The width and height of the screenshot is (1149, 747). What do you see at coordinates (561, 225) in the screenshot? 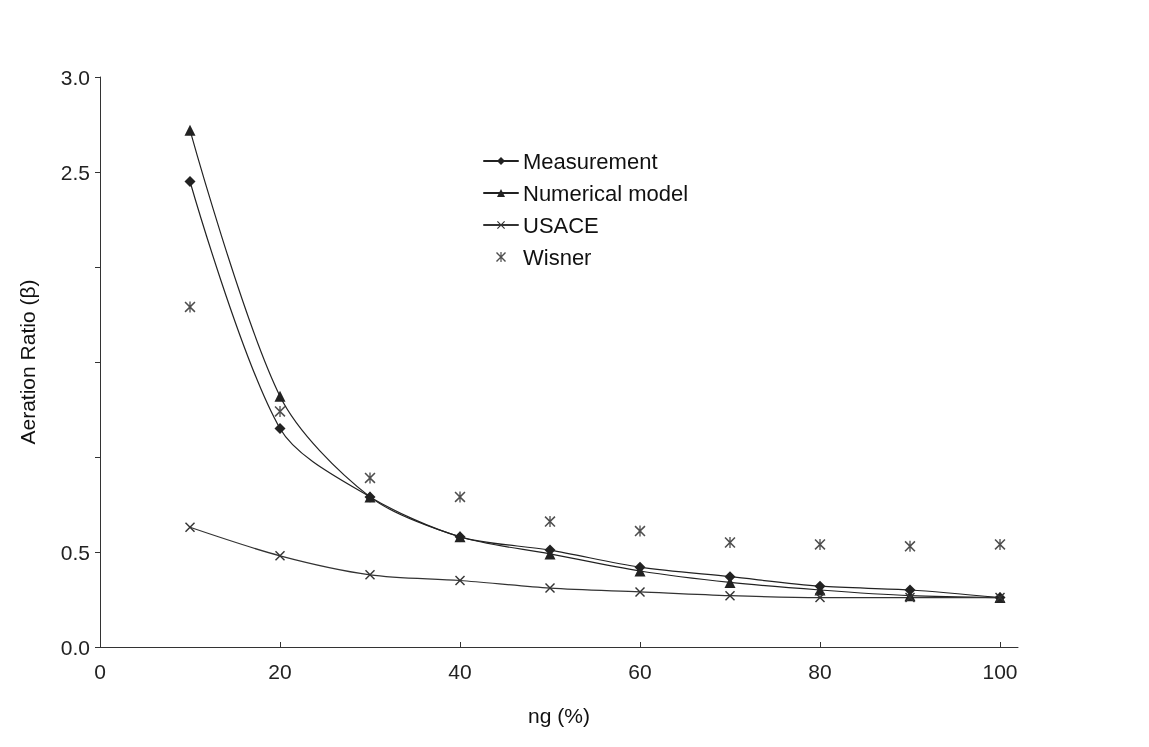
I see `legend-label: USACE` at bounding box center [561, 225].